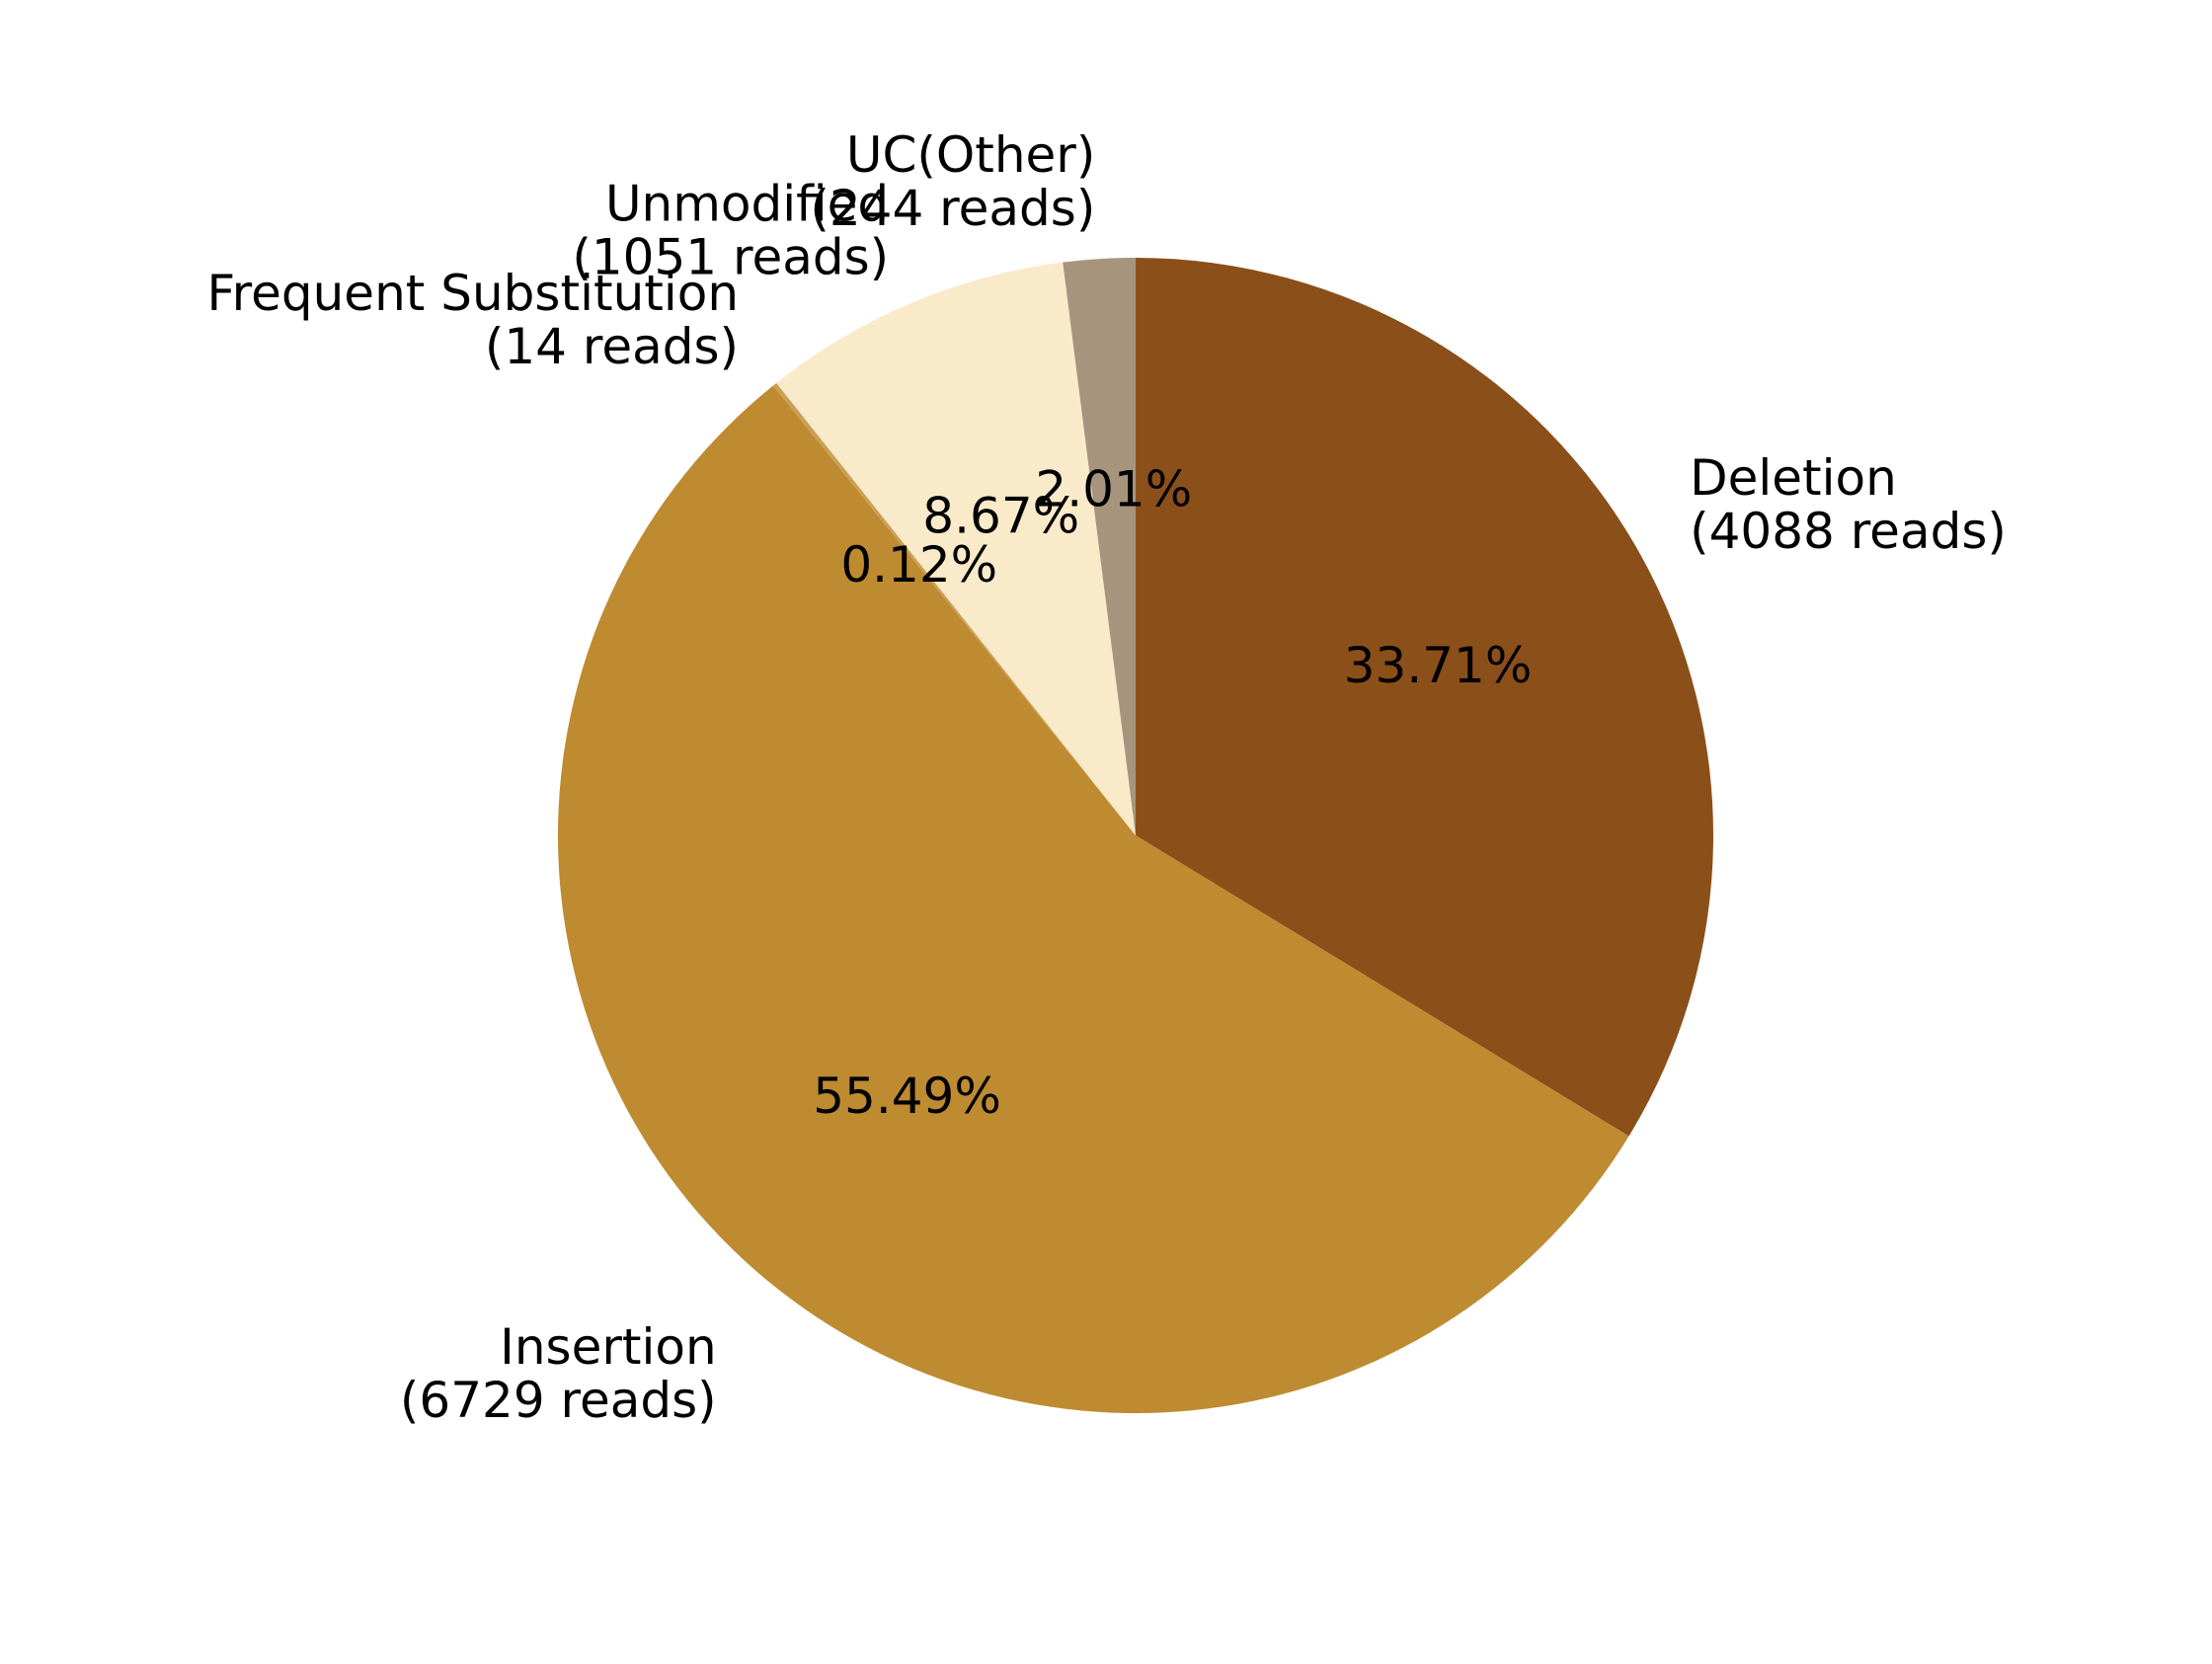 Image resolution: width=2212 pixels, height=1664 pixels. I want to click on percent-label-deletion: 33.71%, so click(1439, 665).